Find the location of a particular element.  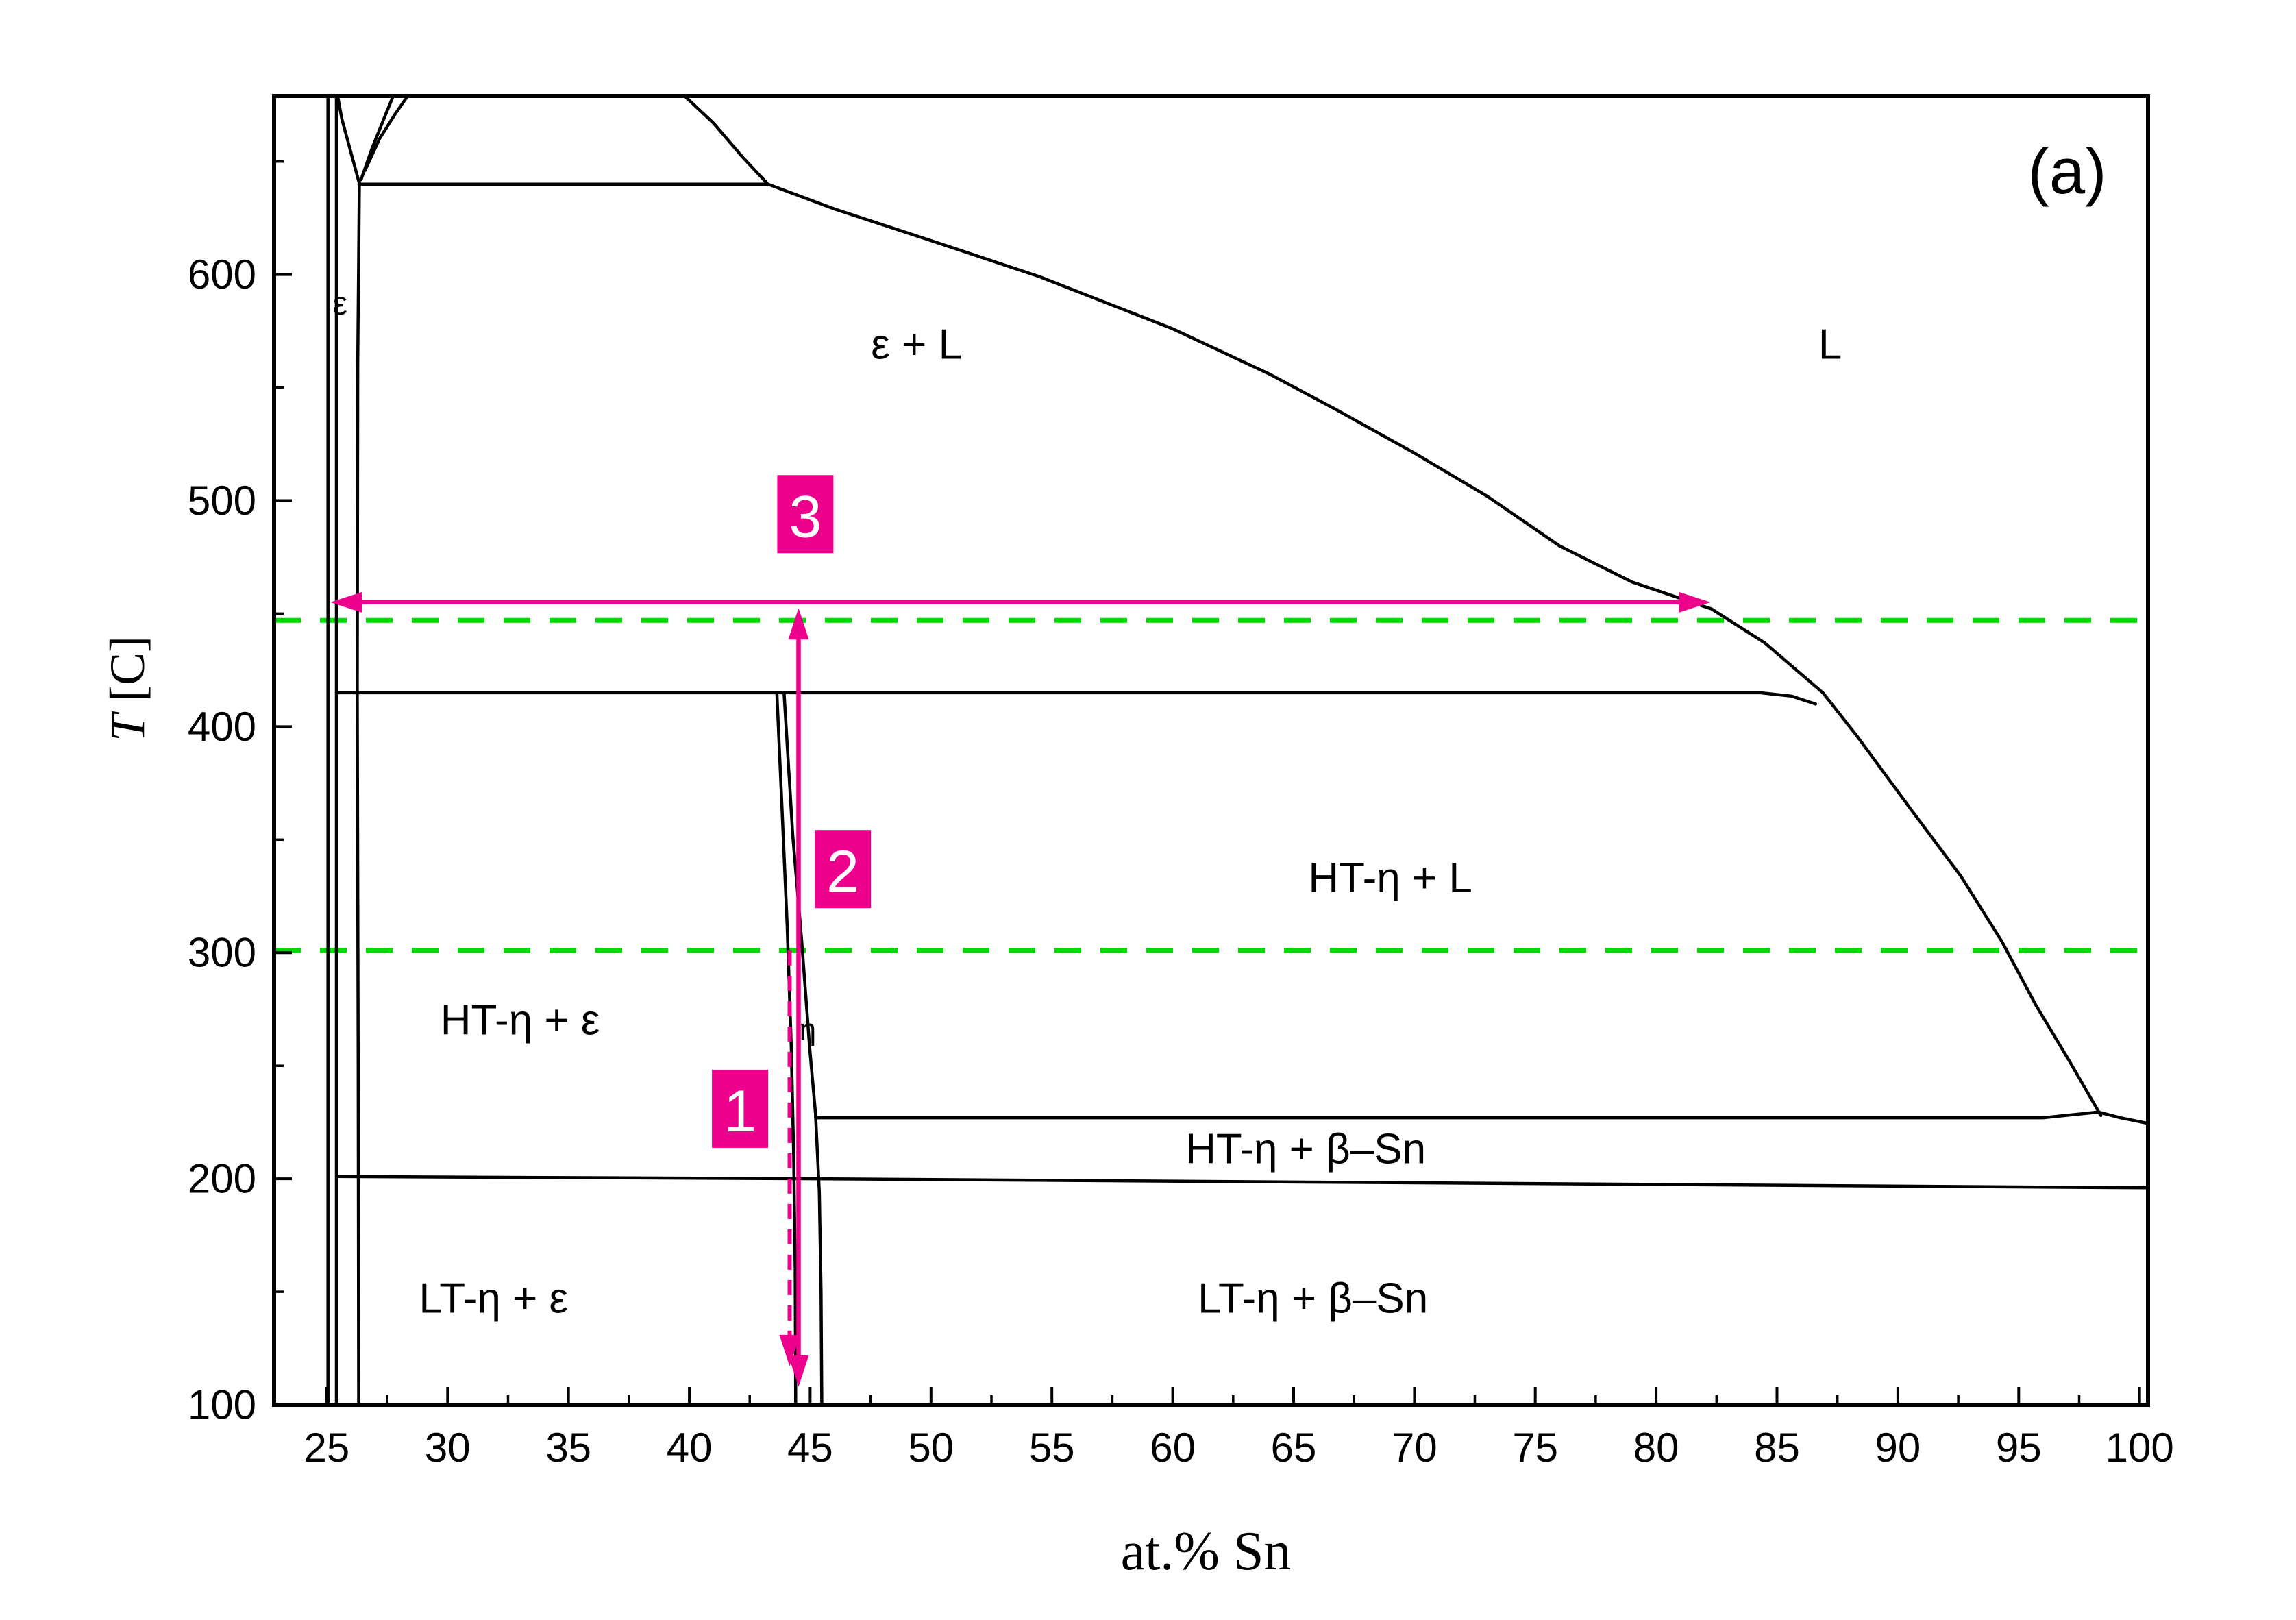

annotation-arrow-2-head-up is located at coordinates (798, 624).